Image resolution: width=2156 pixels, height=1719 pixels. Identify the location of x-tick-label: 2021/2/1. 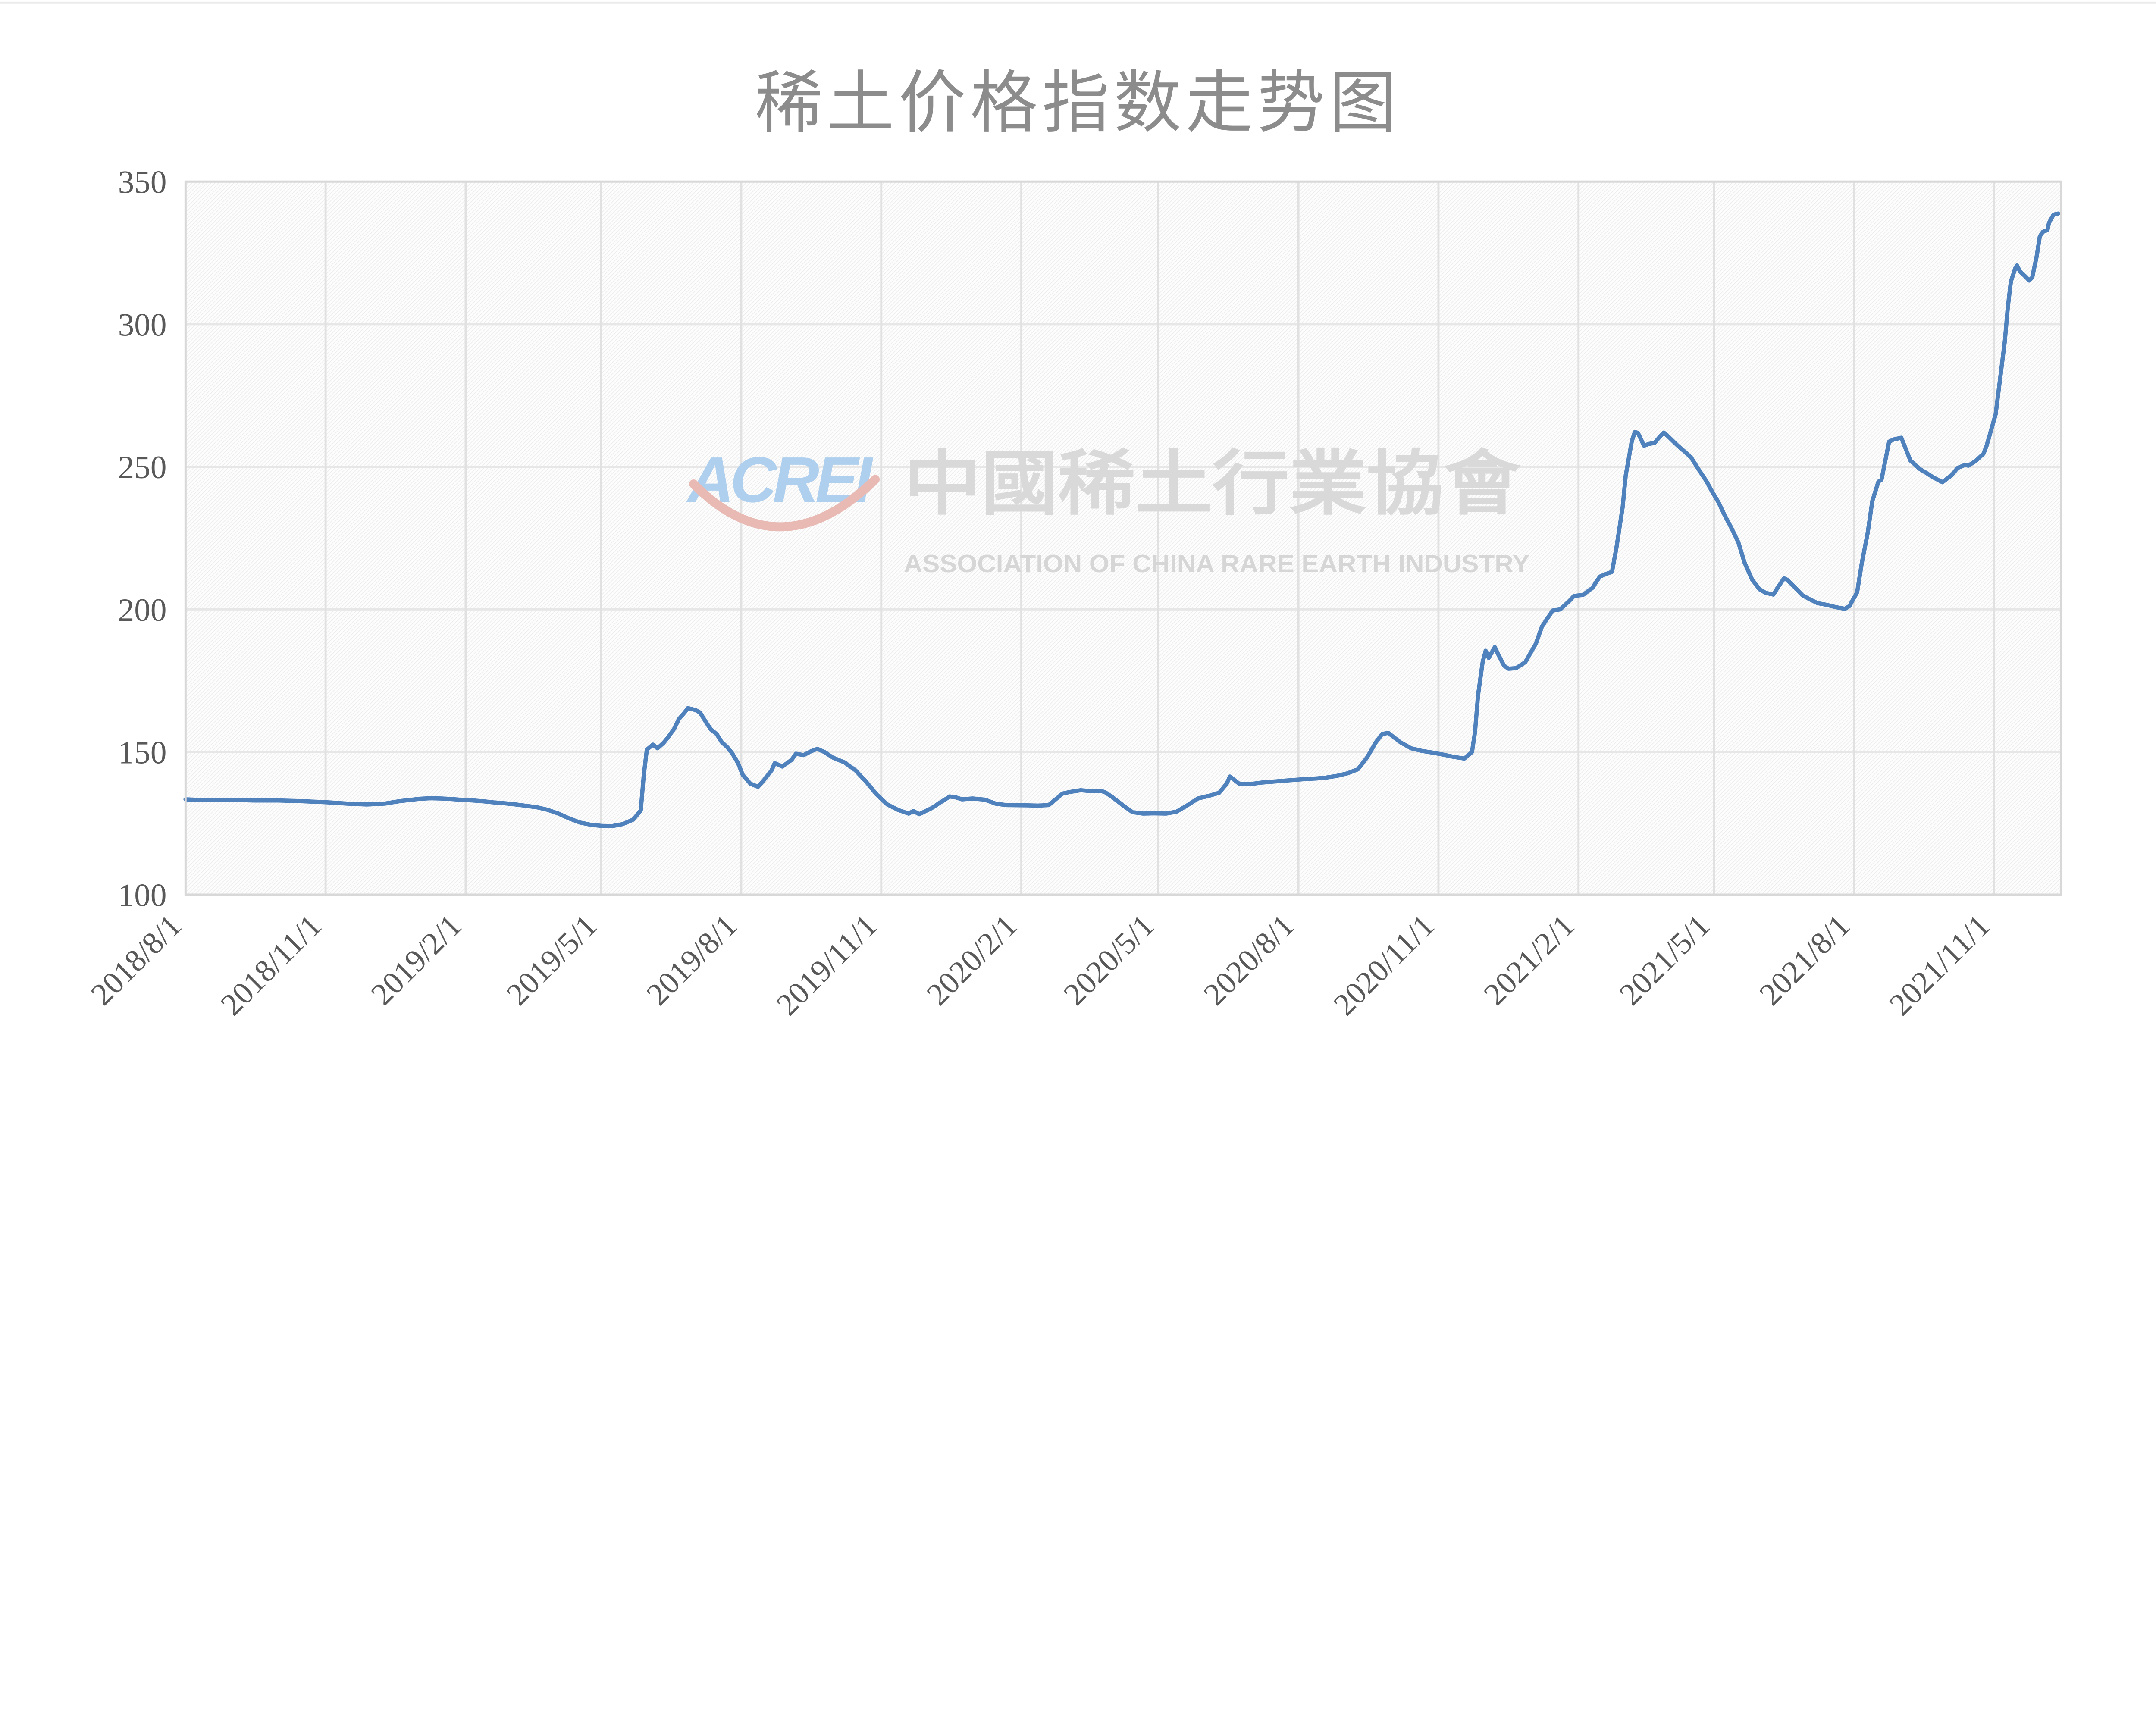
(1529, 960).